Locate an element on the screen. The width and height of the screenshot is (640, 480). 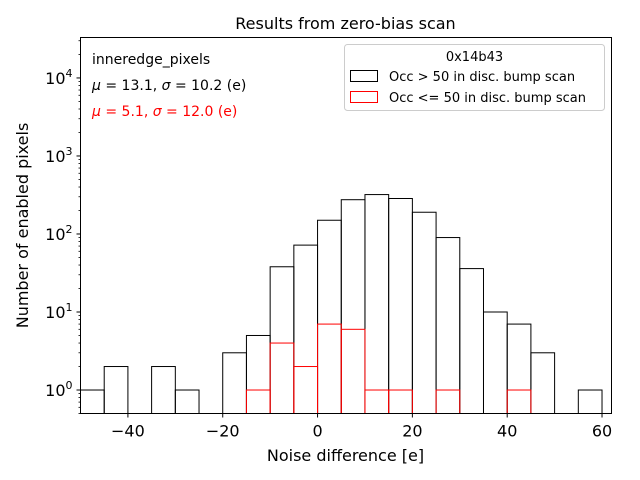
y-tick-label: 10² is located at coordinates (58, 233).